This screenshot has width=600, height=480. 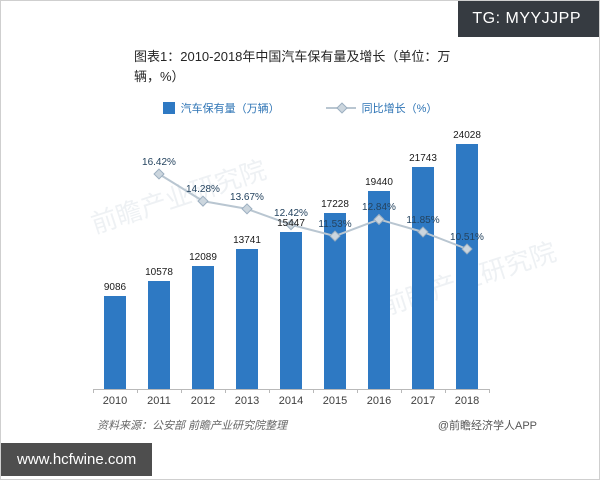 I want to click on bar-value-2018: 24028, so click(x=467, y=135).